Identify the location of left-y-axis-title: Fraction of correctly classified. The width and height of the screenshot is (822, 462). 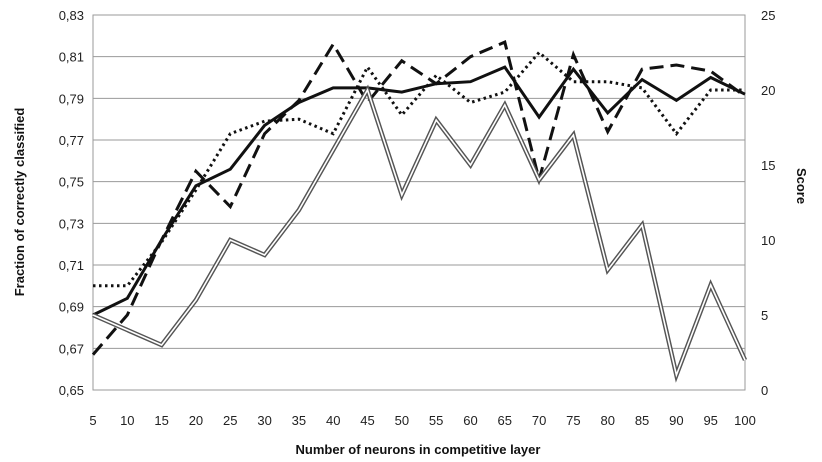
(19, 202).